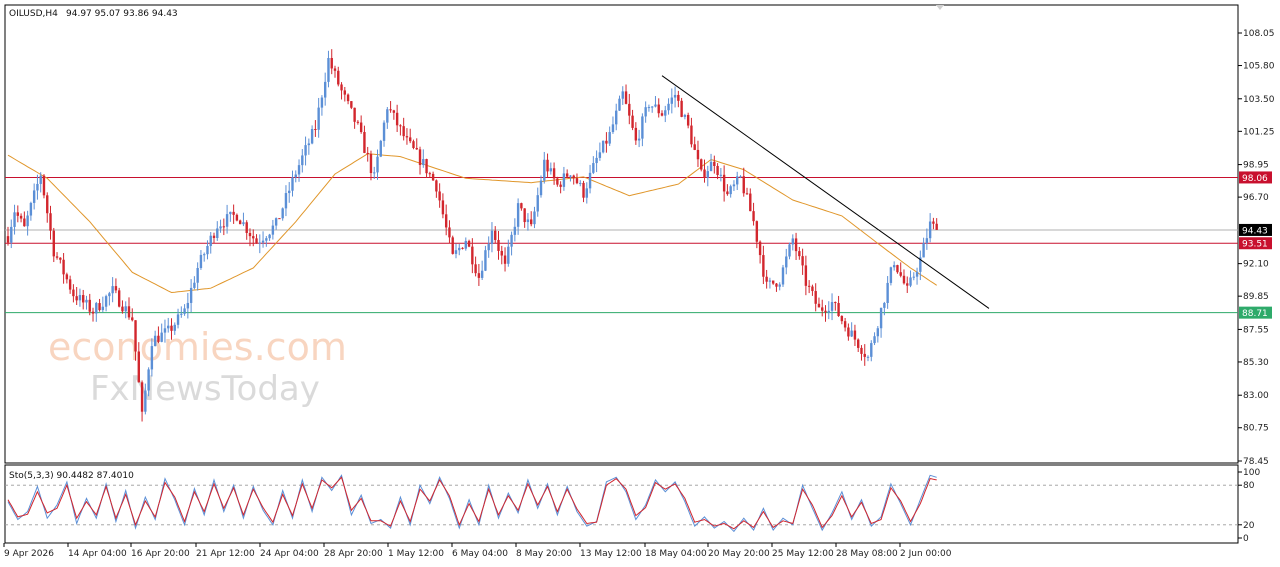  I want to click on downtrend-line, so click(825, 192).